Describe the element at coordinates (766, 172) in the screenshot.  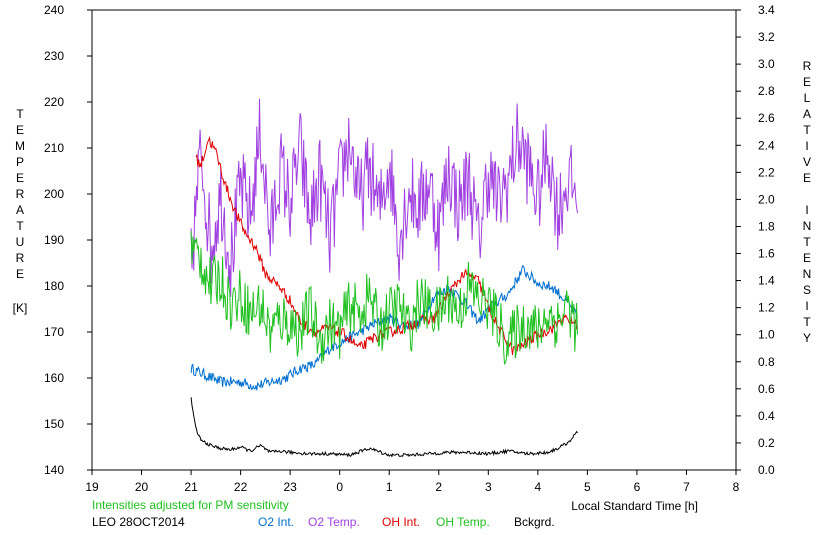
I see `y-right-tick-label: 2.2` at that location.